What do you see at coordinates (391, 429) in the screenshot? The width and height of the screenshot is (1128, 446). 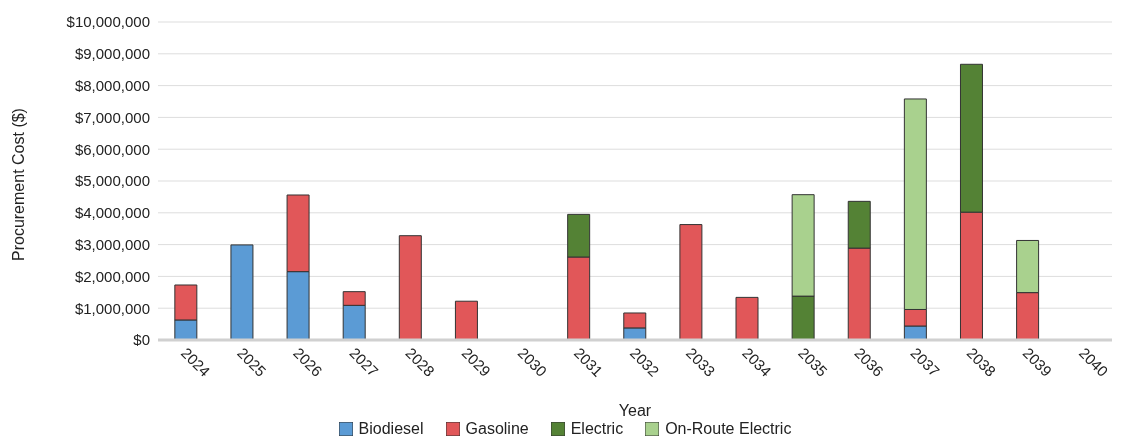 I see `legend-label: Biodiesel` at bounding box center [391, 429].